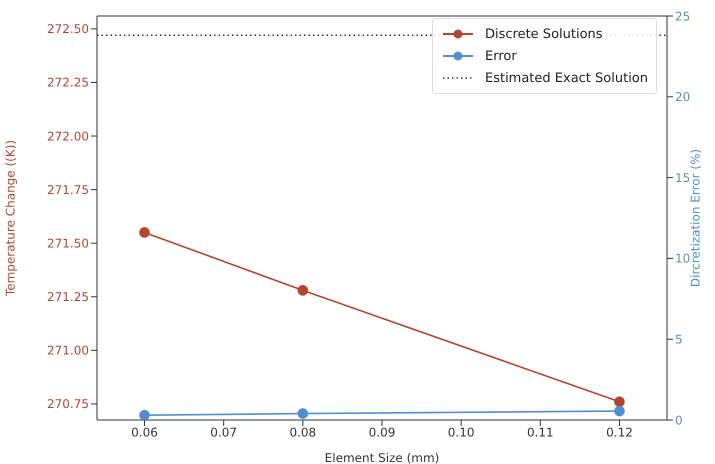 Image resolution: width=715 pixels, height=464 pixels. What do you see at coordinates (68, 29) in the screenshot?
I see `y-tick-label: 272.50` at bounding box center [68, 29].